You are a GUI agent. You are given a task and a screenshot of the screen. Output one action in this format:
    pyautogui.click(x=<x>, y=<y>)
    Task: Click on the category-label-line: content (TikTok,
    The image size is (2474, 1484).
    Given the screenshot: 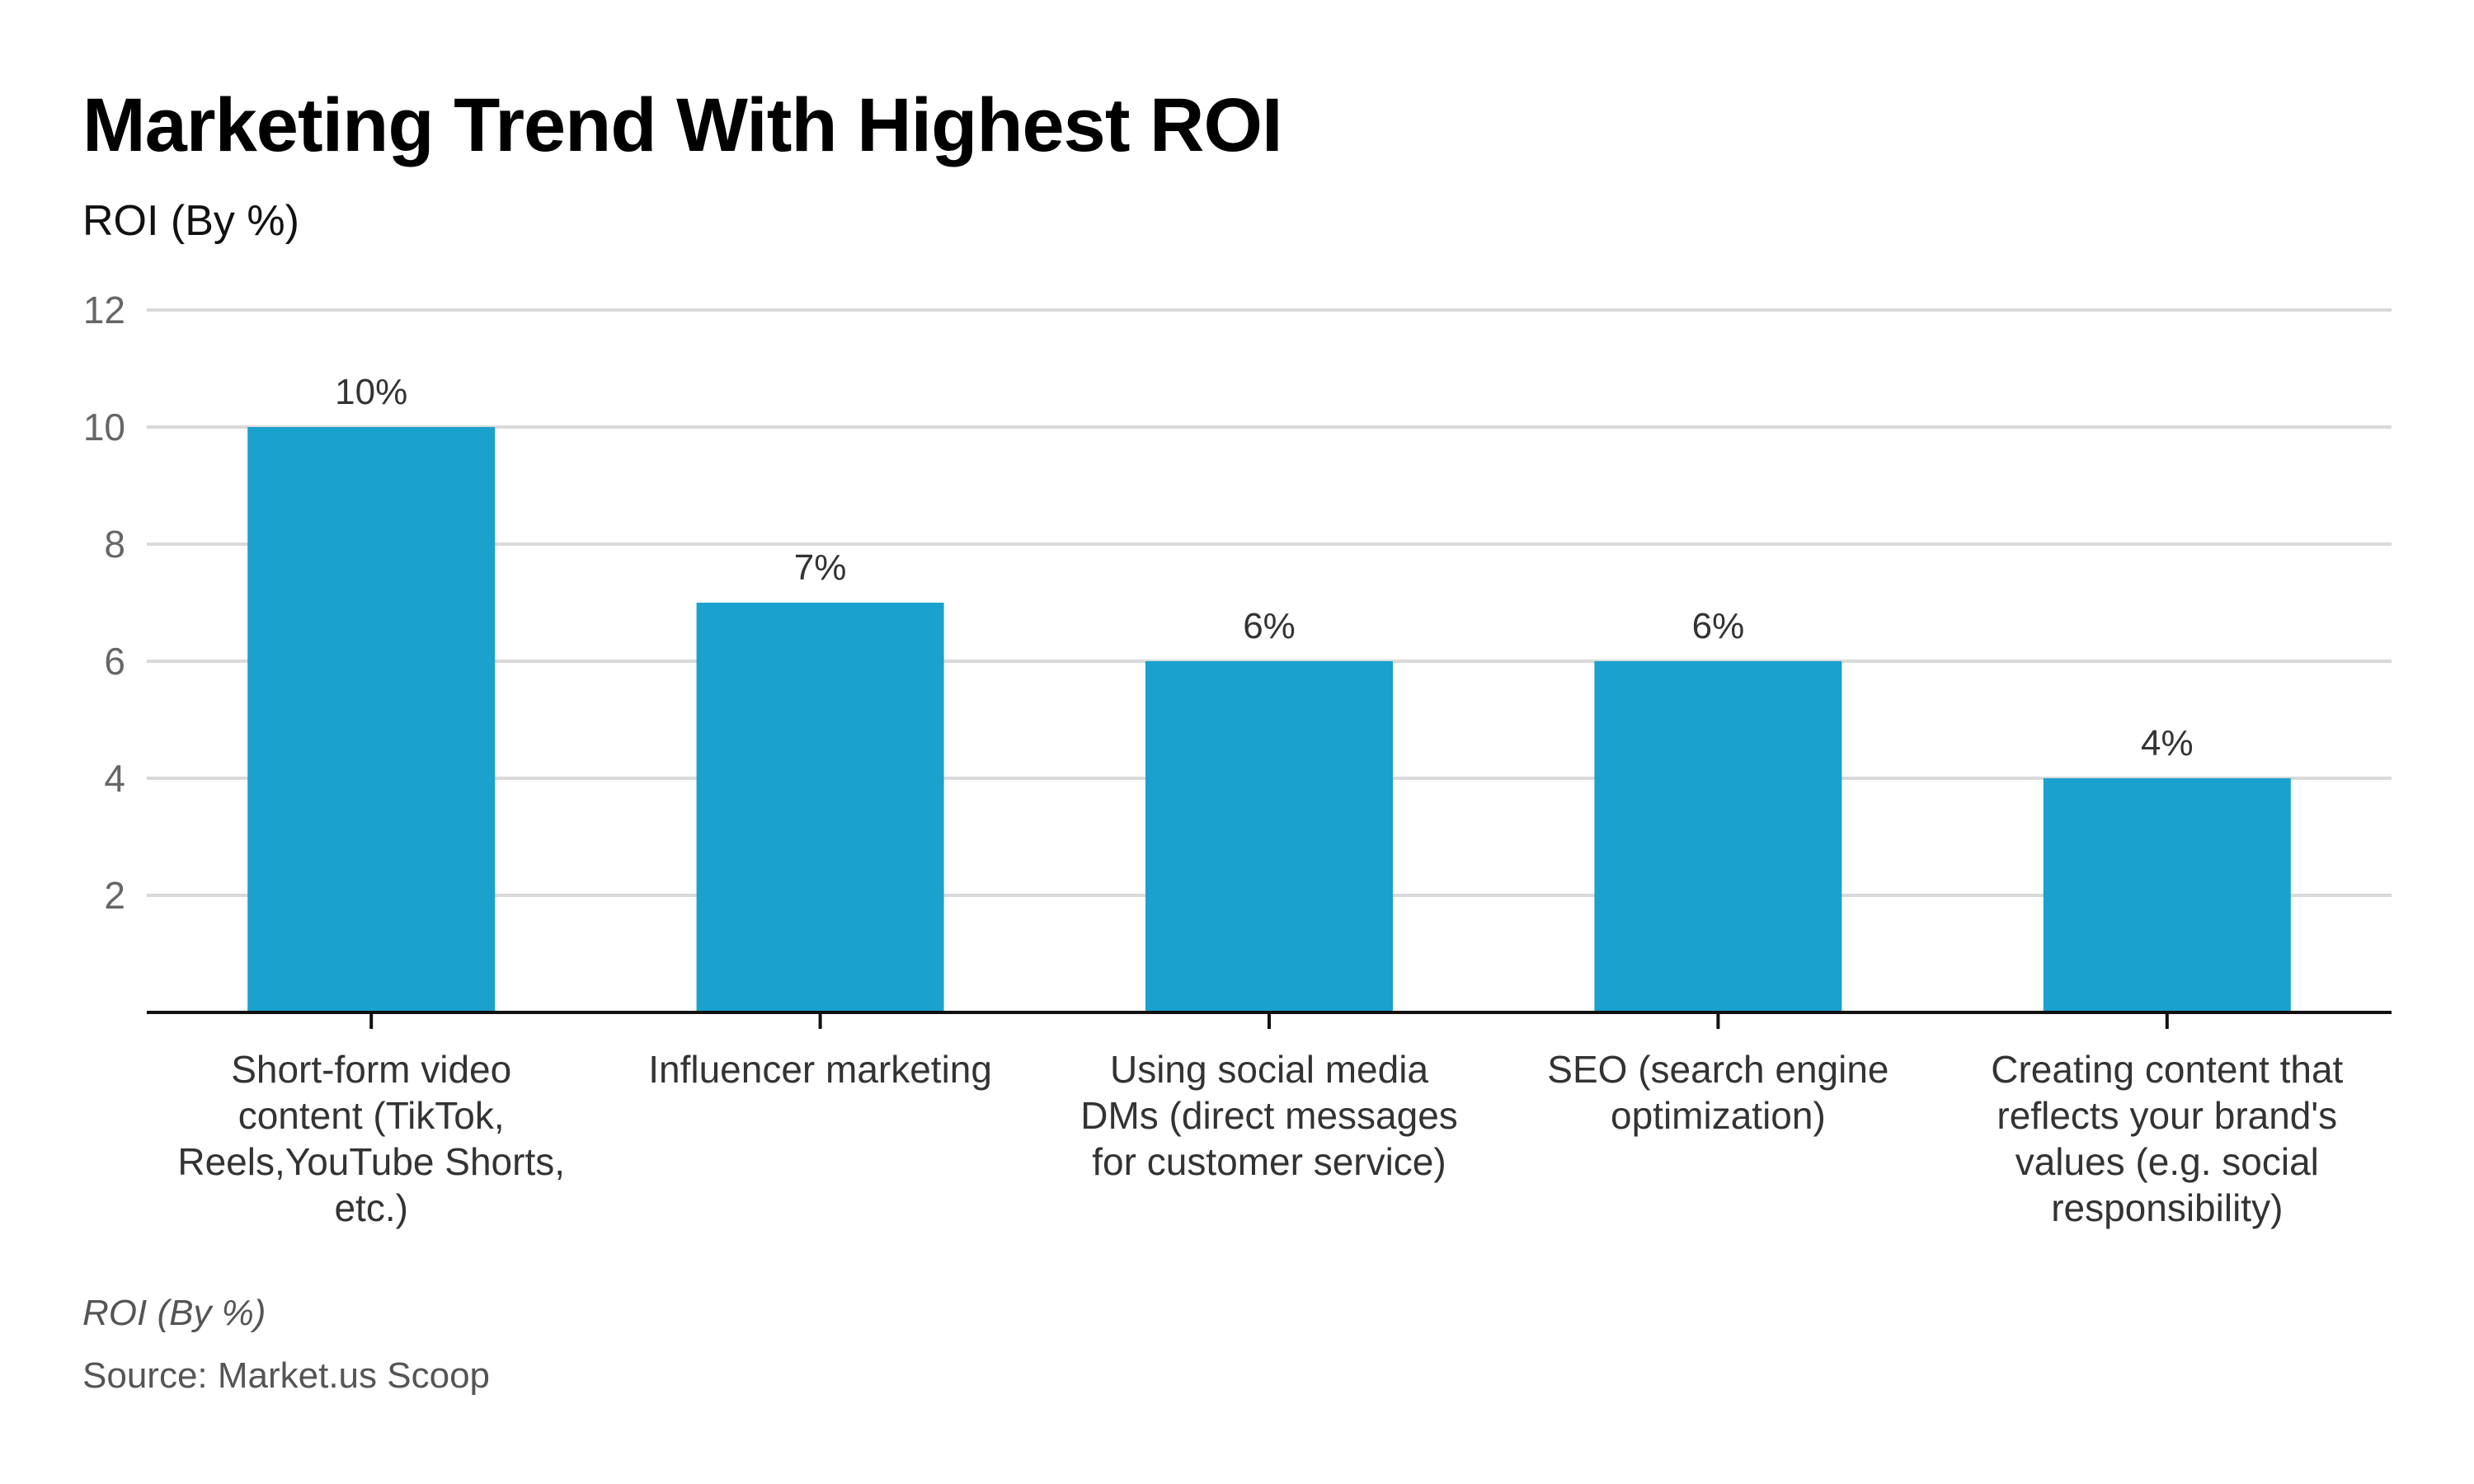 What is the action you would take?
    pyautogui.click(x=371, y=1115)
    